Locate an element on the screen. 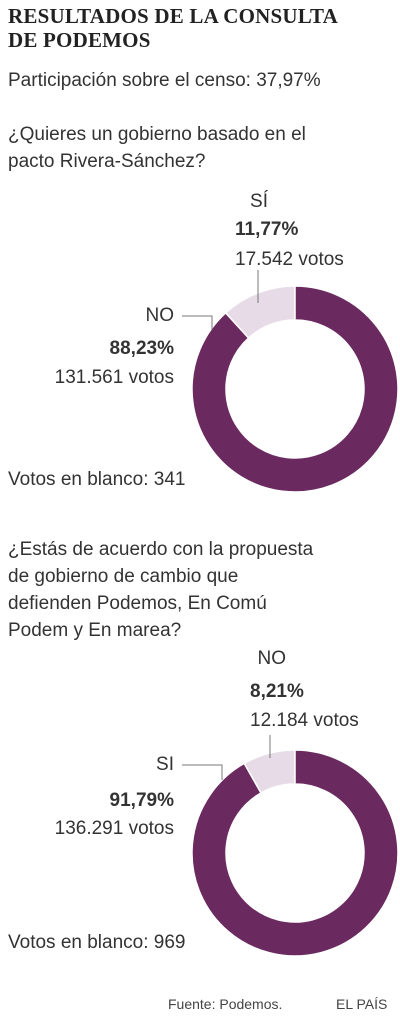  source-text: Fuente: Podemos. is located at coordinates (225, 1004).